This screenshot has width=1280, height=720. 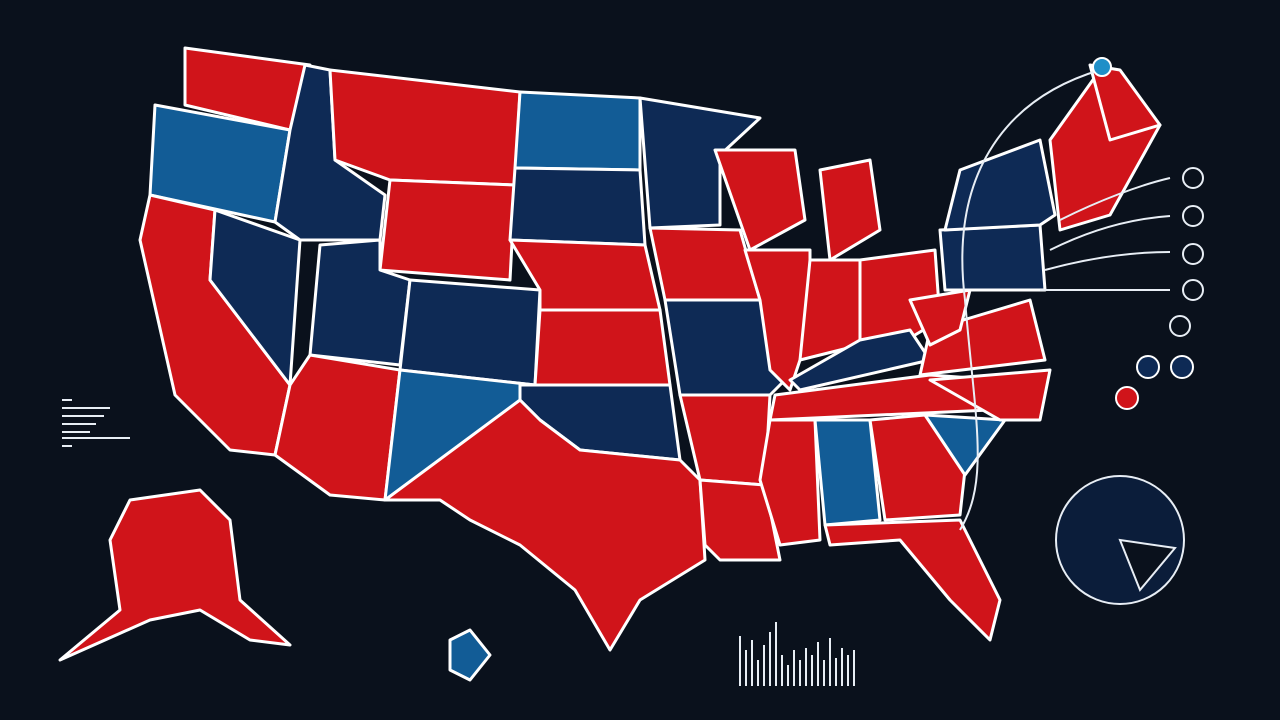 What do you see at coordinates (797, 654) in the screenshot?
I see `sparkbars` at bounding box center [797, 654].